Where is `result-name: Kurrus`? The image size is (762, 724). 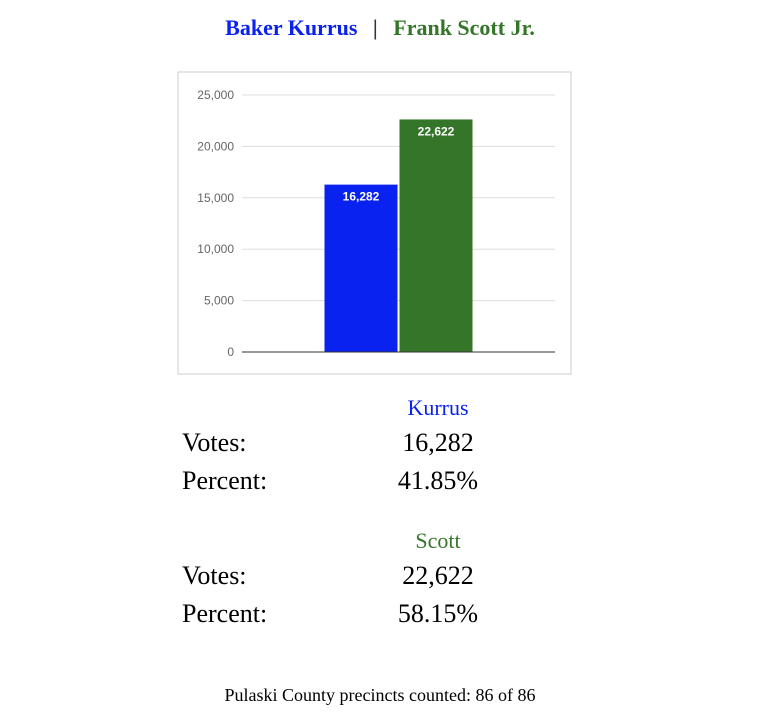 result-name: Kurrus is located at coordinates (437, 407).